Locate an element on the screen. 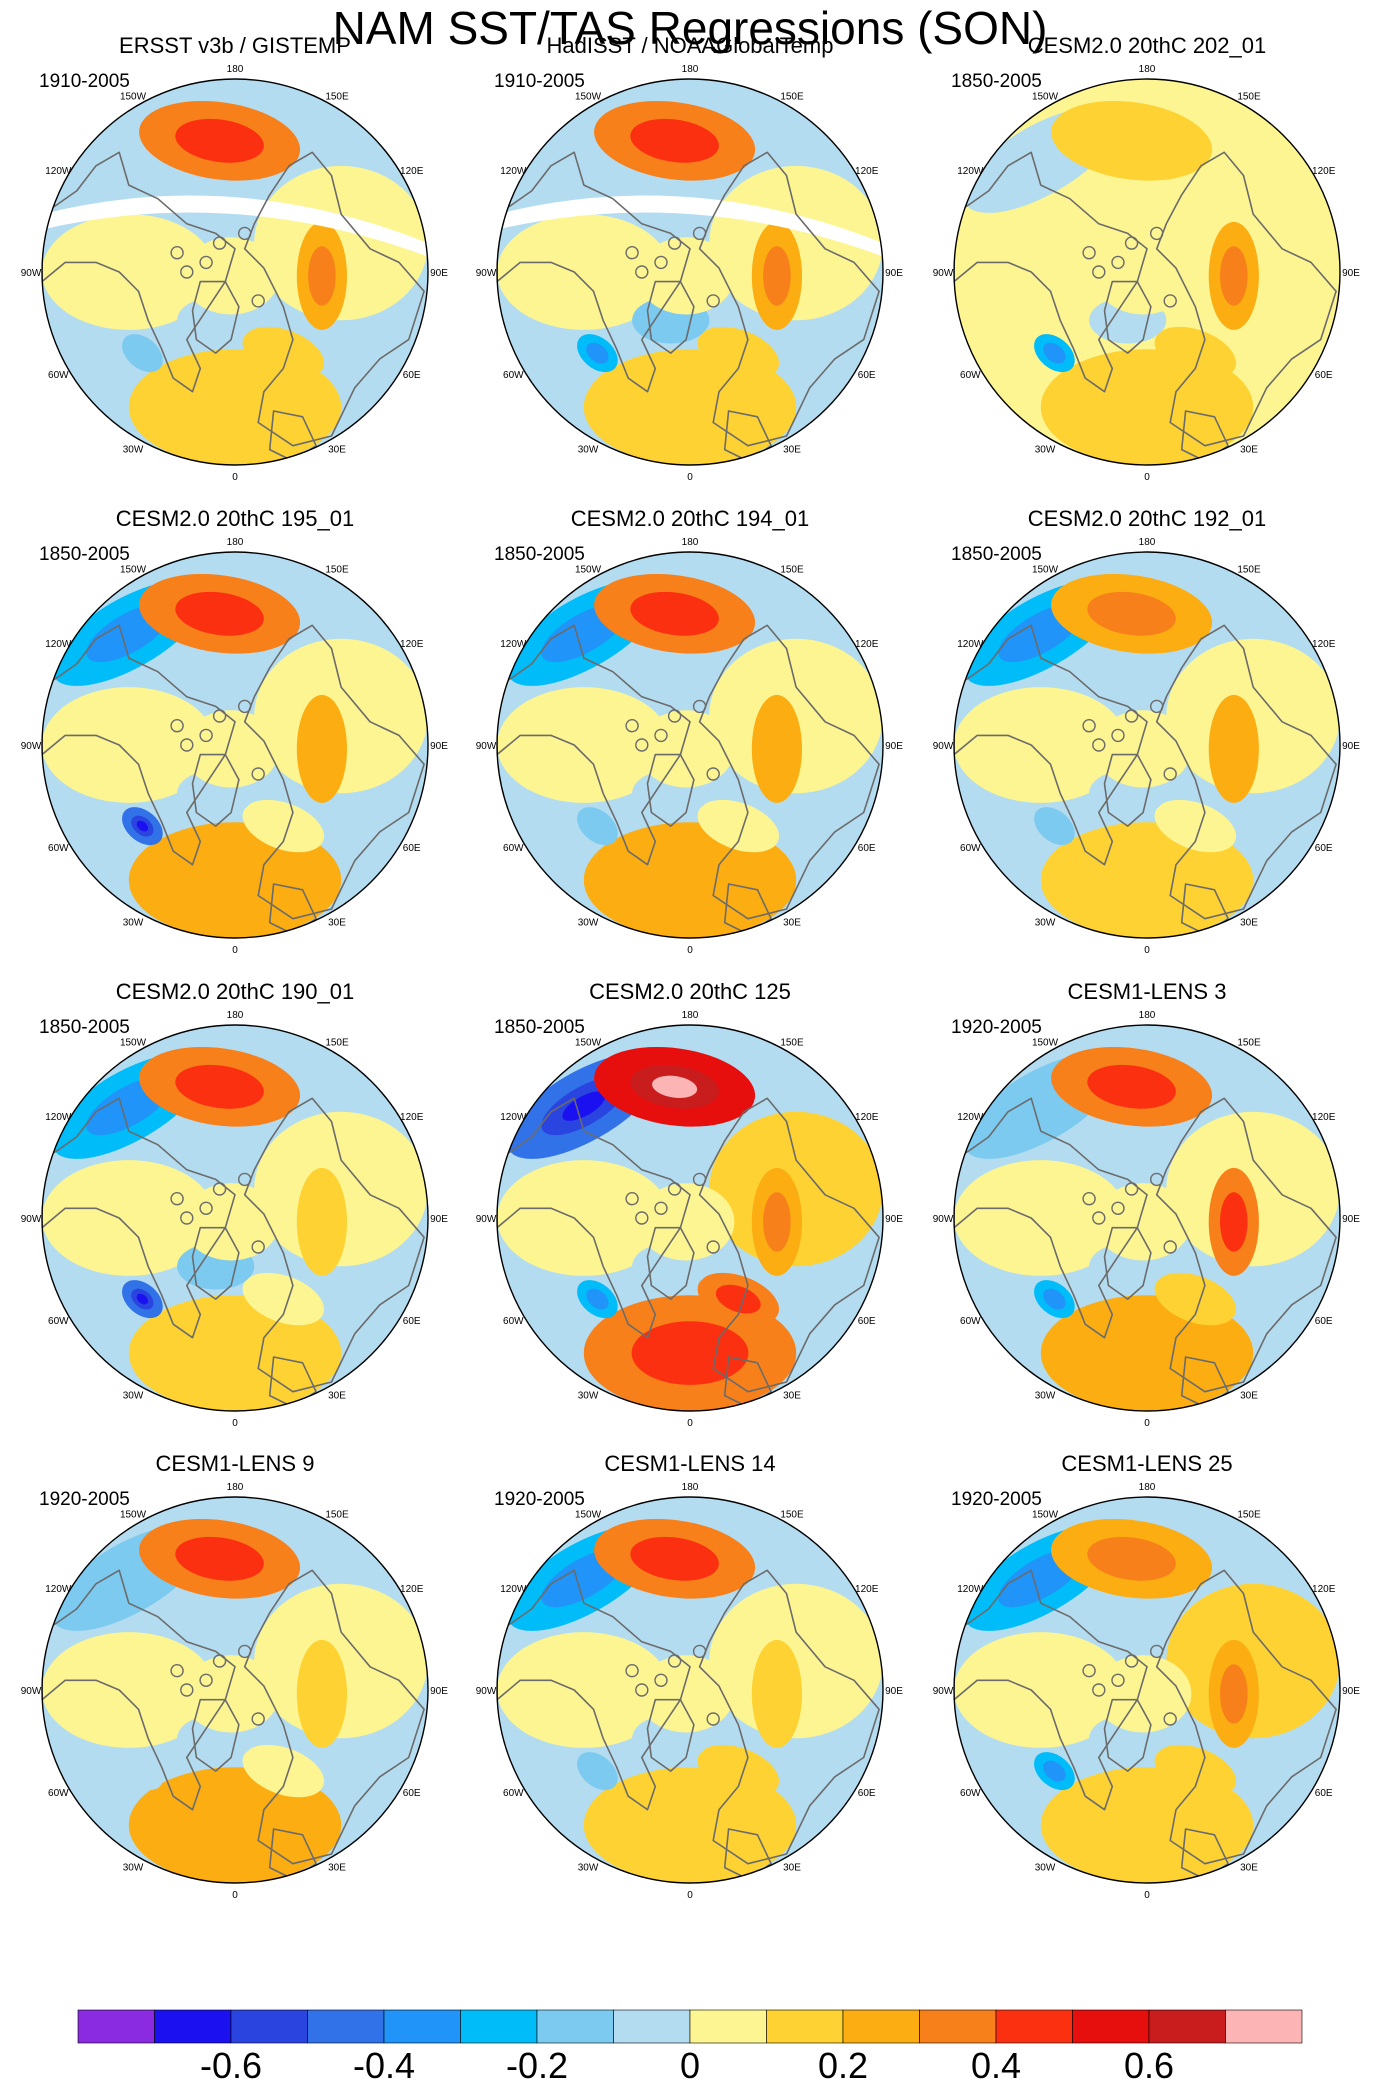  map-border is located at coordinates (690, 1690).